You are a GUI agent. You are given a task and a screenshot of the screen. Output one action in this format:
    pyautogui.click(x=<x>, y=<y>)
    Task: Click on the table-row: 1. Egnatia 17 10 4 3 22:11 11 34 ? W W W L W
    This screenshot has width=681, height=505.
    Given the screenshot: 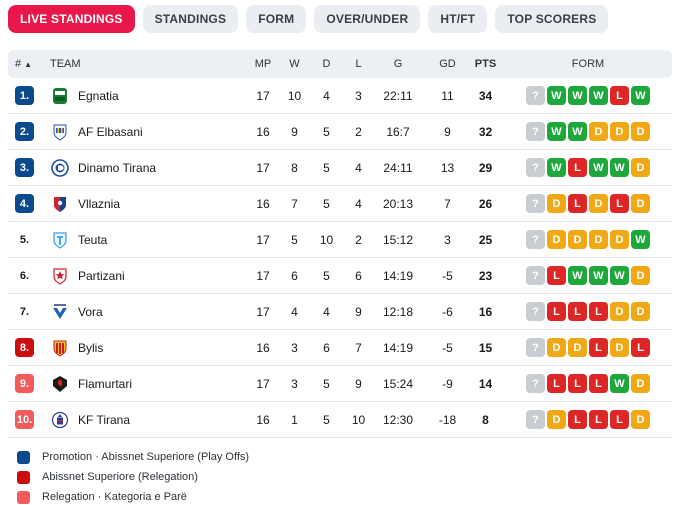 What is the action you would take?
    pyautogui.click(x=340, y=96)
    